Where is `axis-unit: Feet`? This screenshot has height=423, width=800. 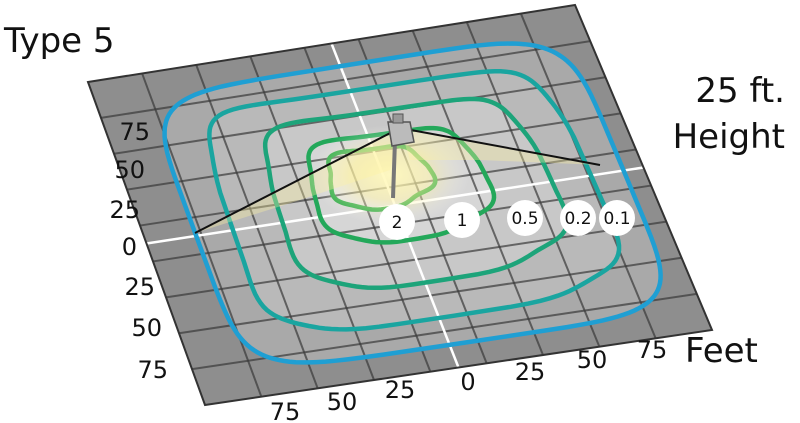
axis-unit: Feet is located at coordinates (721, 351).